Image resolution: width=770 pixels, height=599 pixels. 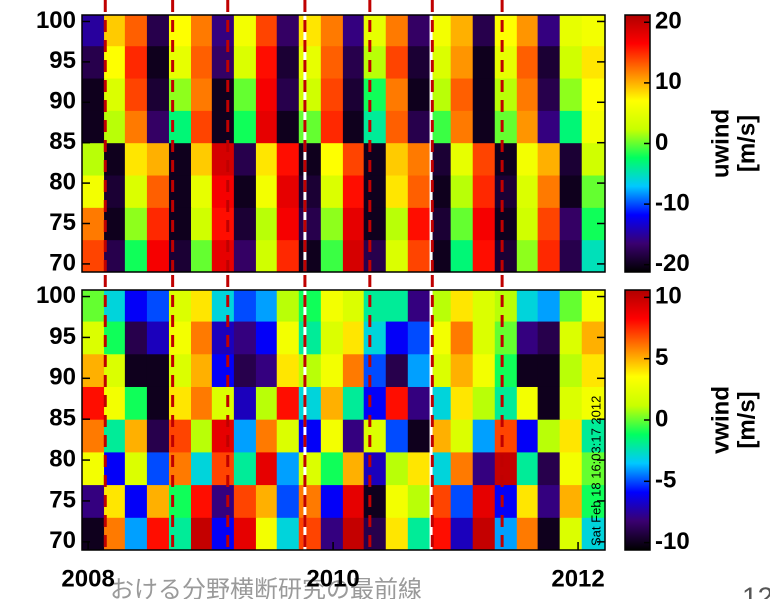 I want to click on x-tick-label: 2008, so click(x=87, y=578).